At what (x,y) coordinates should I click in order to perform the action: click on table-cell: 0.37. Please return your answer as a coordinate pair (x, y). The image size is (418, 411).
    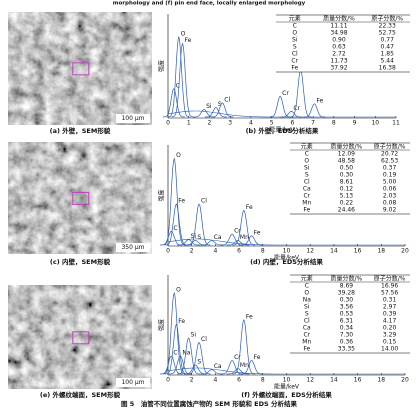
    Looking at the image, I should click on (390, 168).